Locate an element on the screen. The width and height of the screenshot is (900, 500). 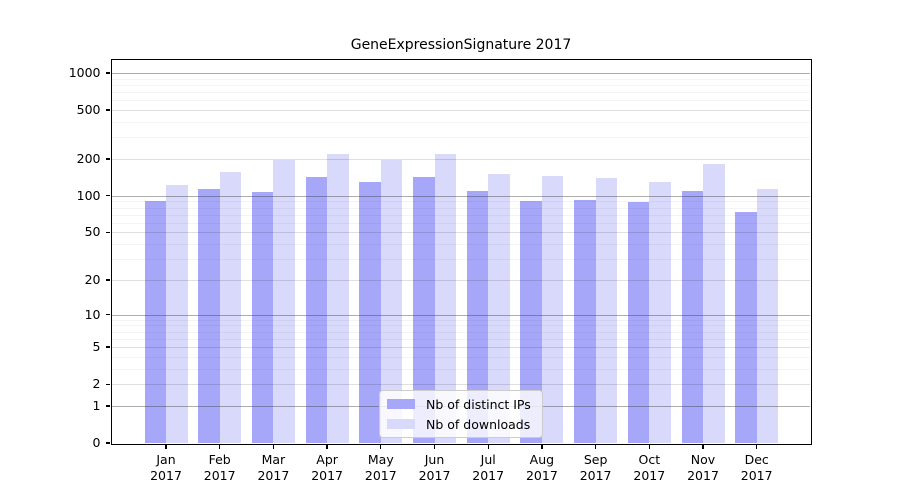
legend-item-downloads: Nb of downloads is located at coordinates (464, 424).